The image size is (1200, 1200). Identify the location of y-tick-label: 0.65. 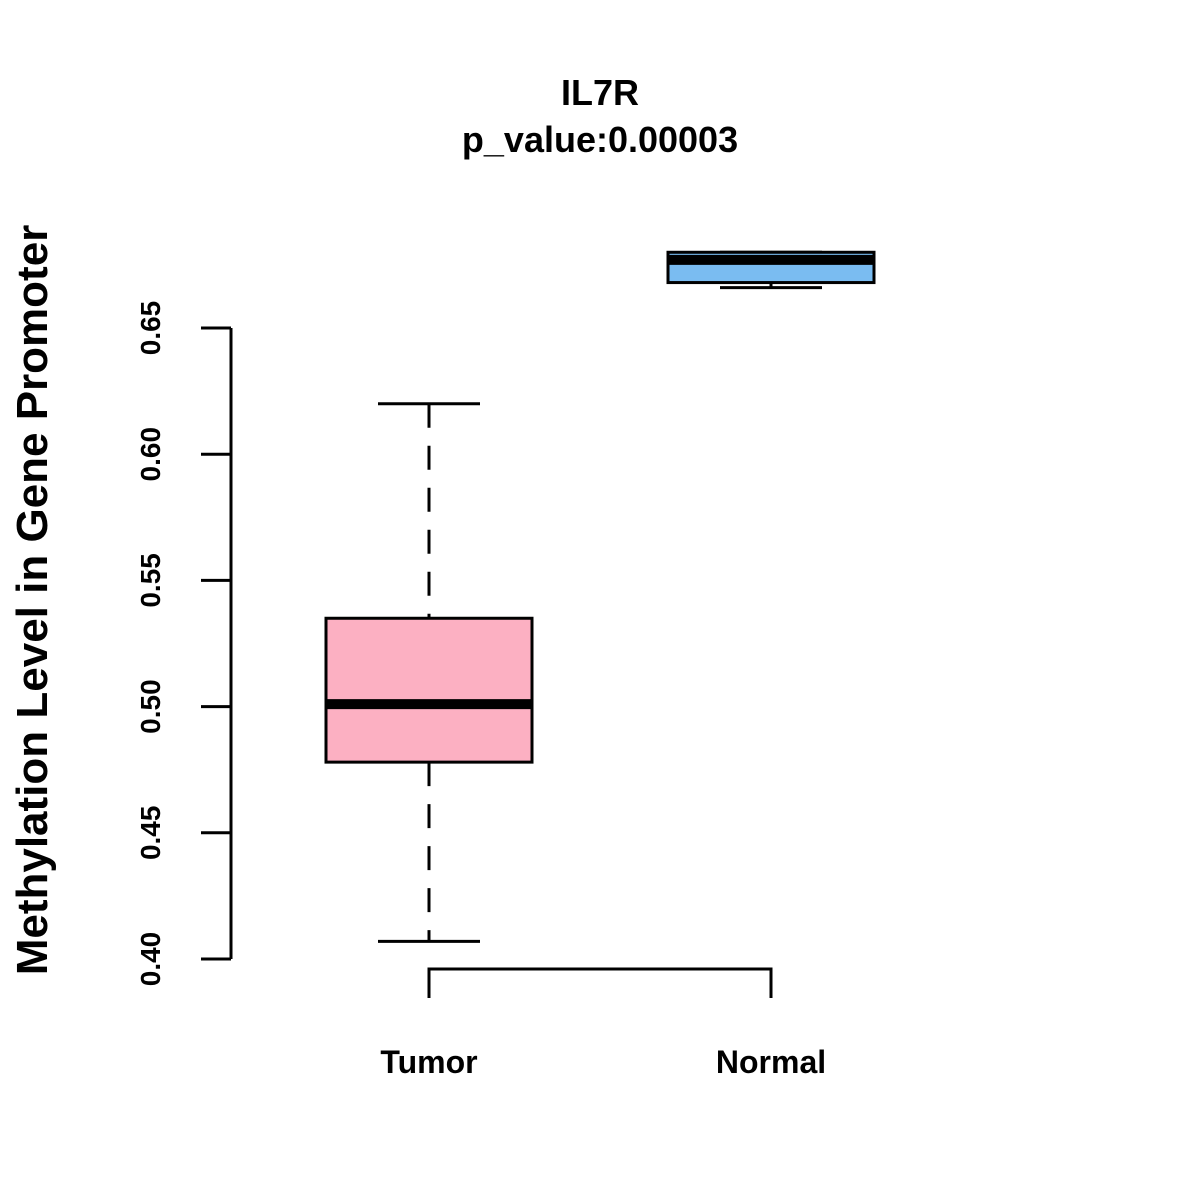
(150, 328).